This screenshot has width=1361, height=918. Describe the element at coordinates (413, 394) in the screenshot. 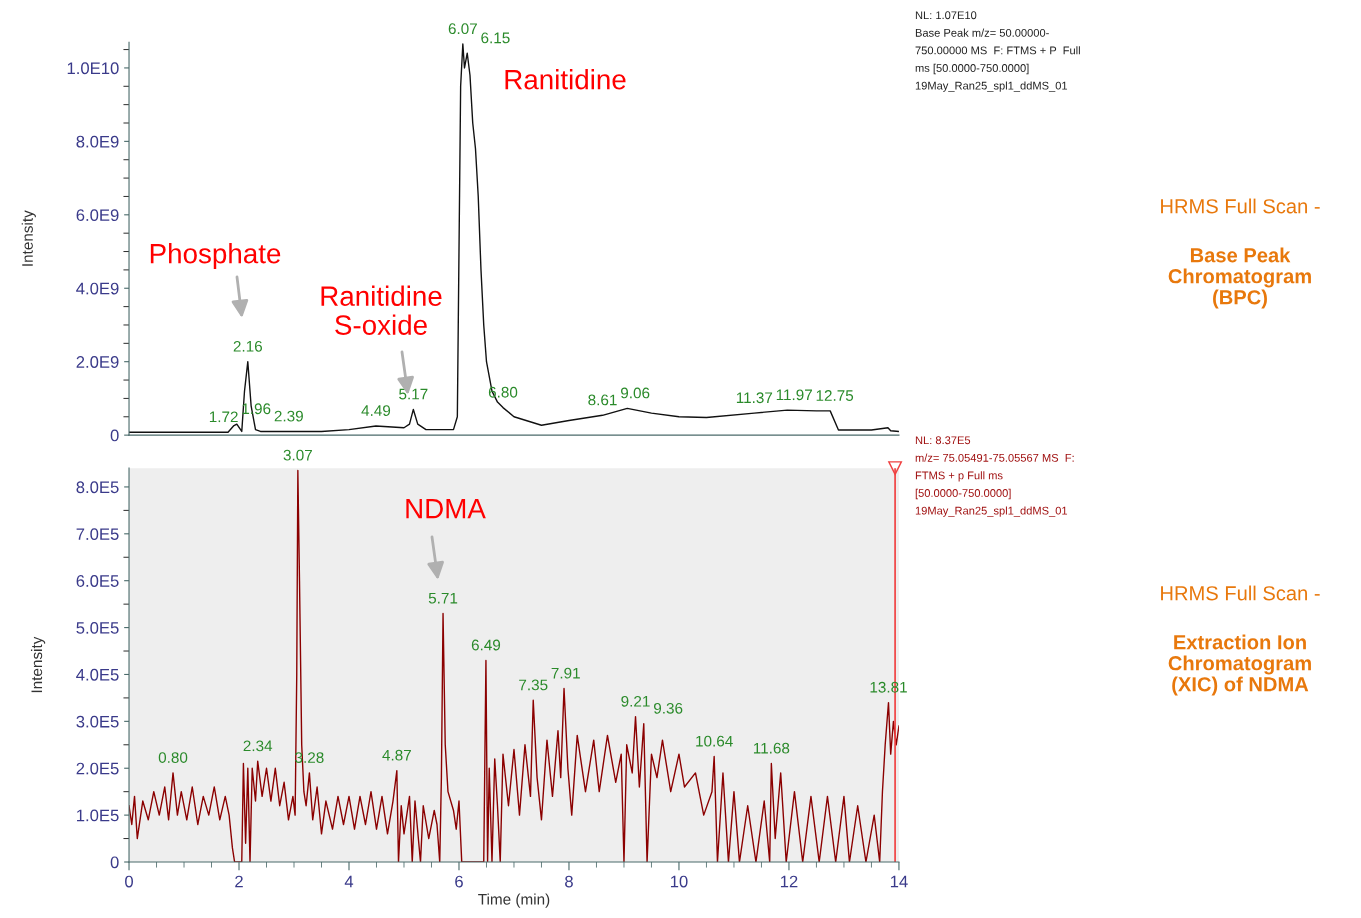

I see `annotation: 5.17` at that location.